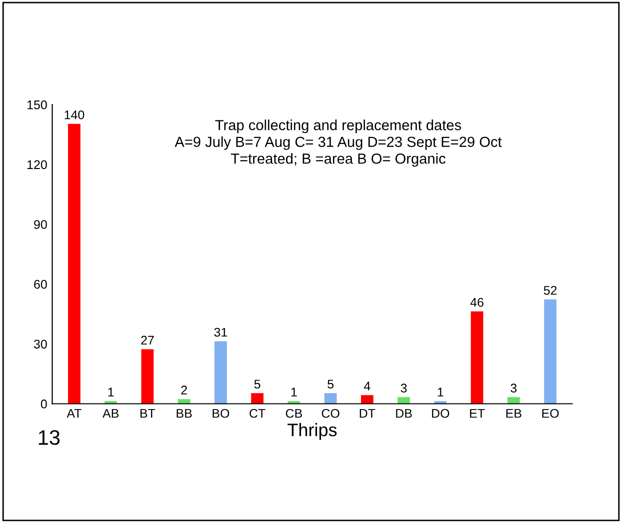  What do you see at coordinates (550, 290) in the screenshot?
I see `data-label: 52` at bounding box center [550, 290].